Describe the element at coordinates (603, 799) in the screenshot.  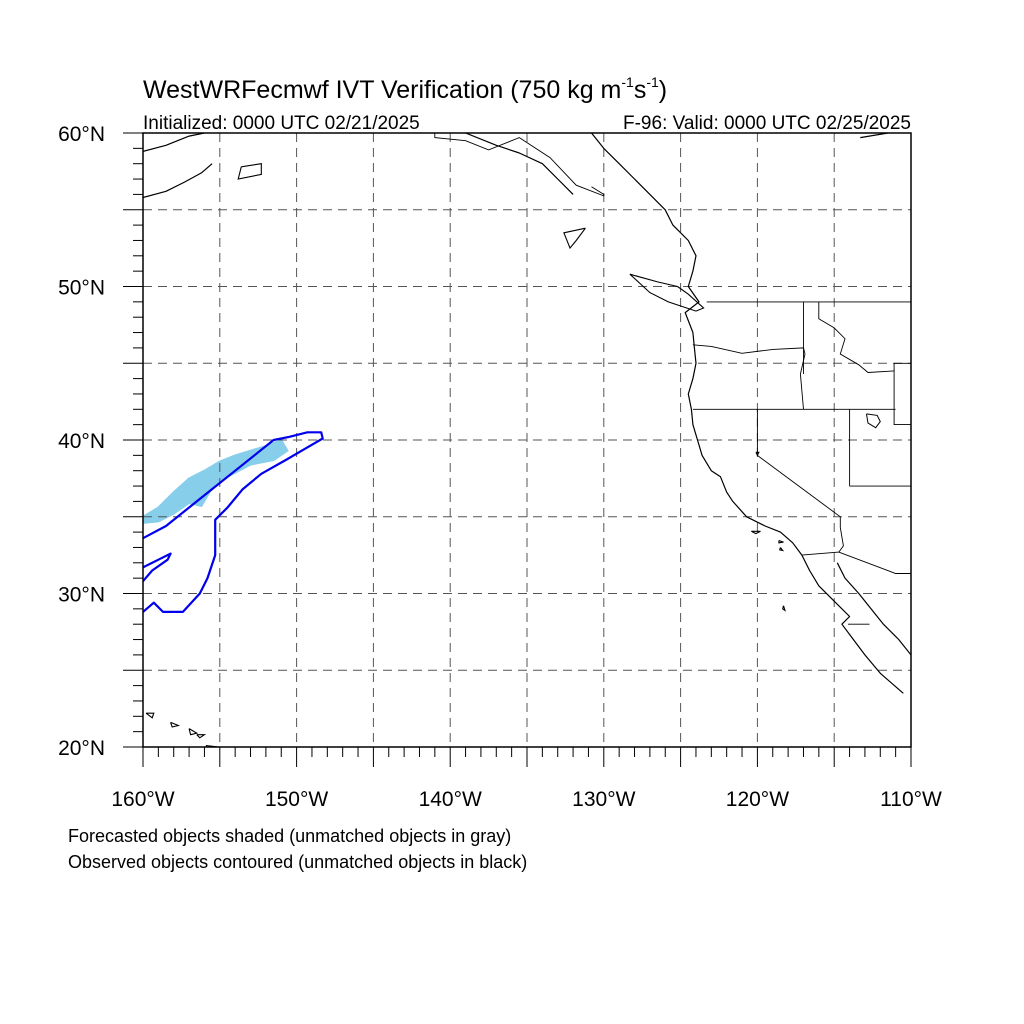
I see `lon-tick-label: 130°W` at that location.